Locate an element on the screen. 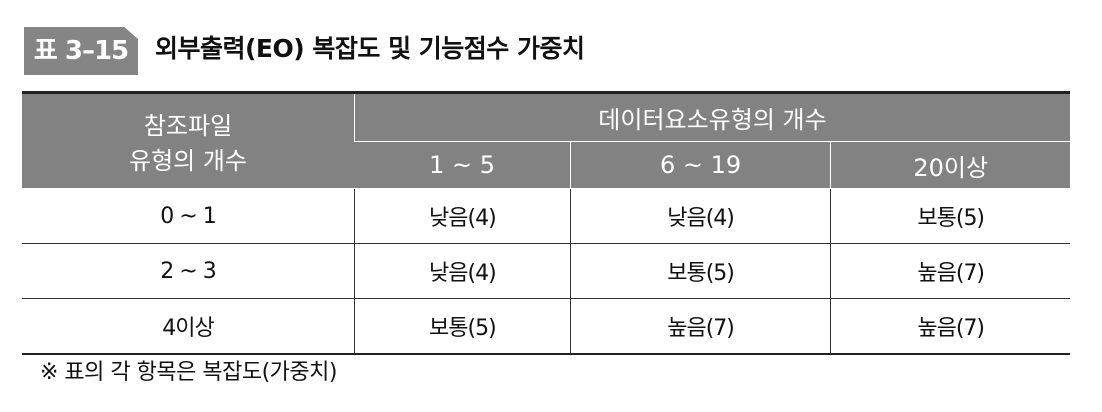 Image resolution: width=1102 pixels, height=412 pixels. row-header-line2: 유형의 개수 is located at coordinates (188, 161).